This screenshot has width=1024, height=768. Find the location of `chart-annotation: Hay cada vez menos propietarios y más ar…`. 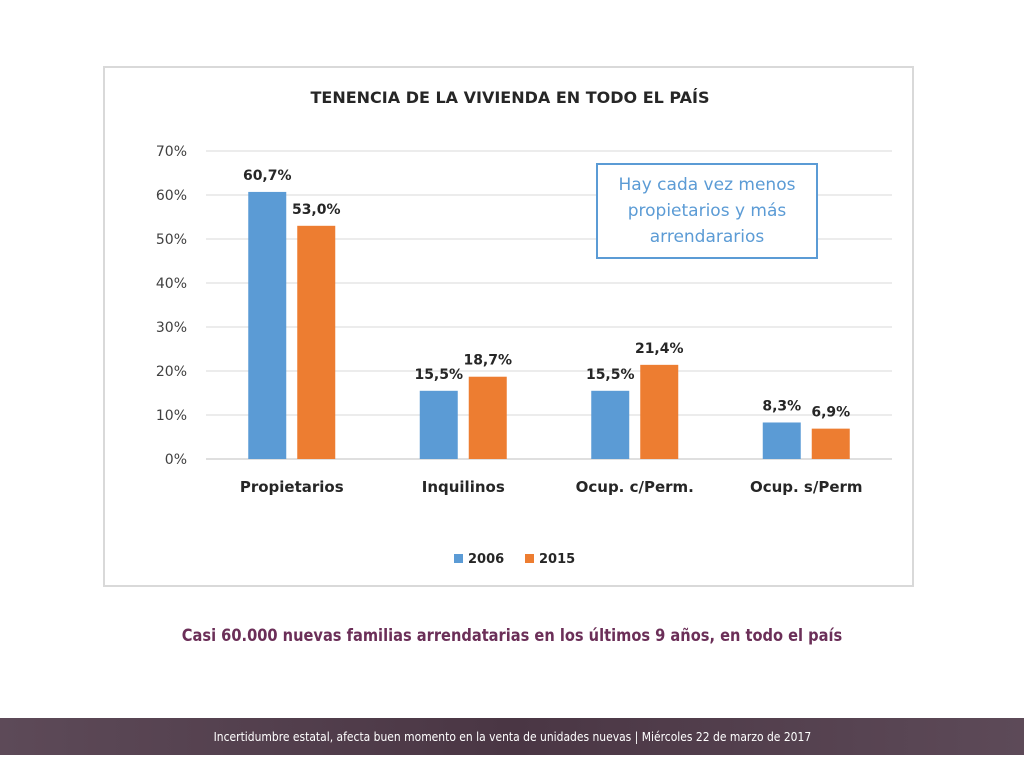

chart-annotation: Hay cada vez menos propietarios y más ar… is located at coordinates (707, 211).